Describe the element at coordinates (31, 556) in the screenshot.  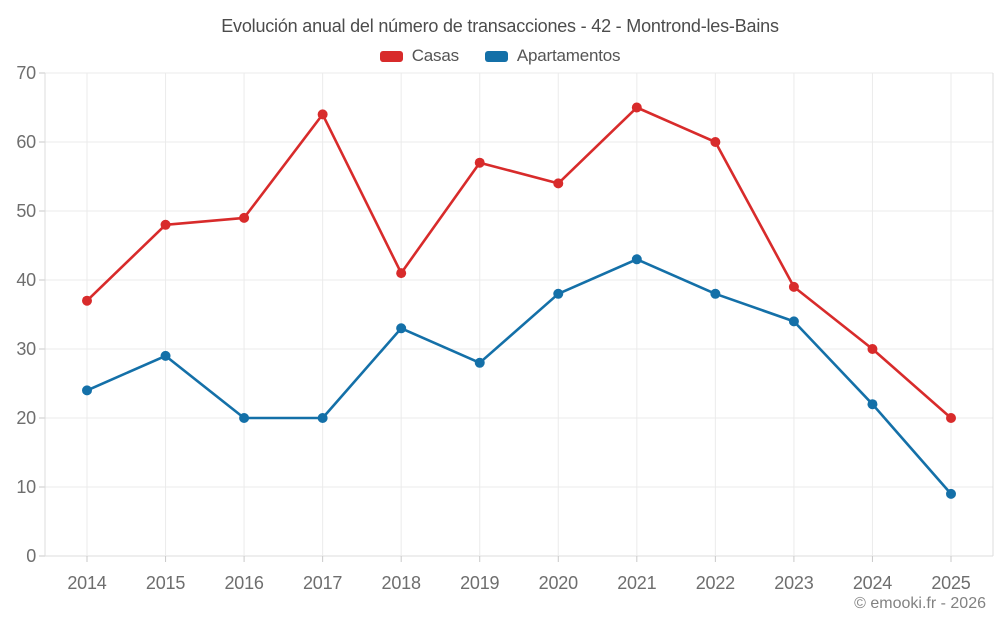
I see `y-axis-label: 0` at that location.